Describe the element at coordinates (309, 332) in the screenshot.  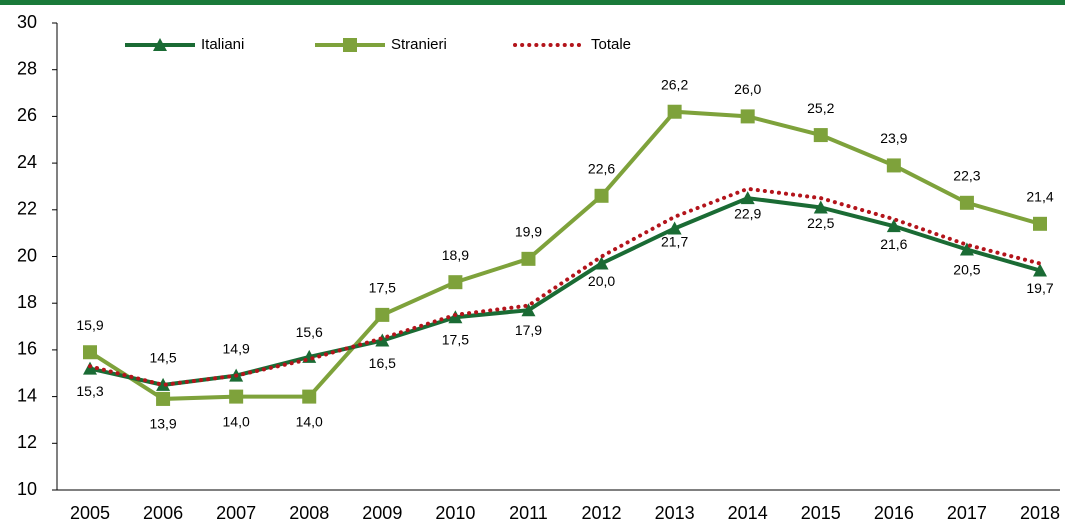
I see `data-label: 15,6` at that location.